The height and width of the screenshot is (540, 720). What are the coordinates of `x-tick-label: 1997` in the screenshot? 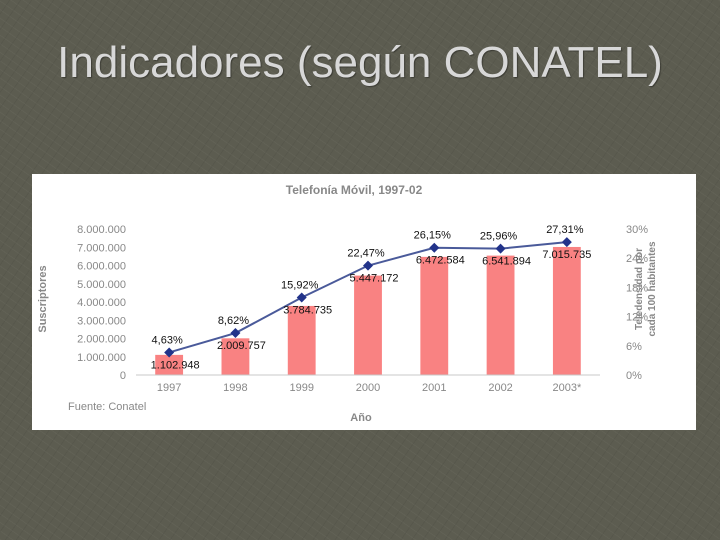 It's located at (169, 388).